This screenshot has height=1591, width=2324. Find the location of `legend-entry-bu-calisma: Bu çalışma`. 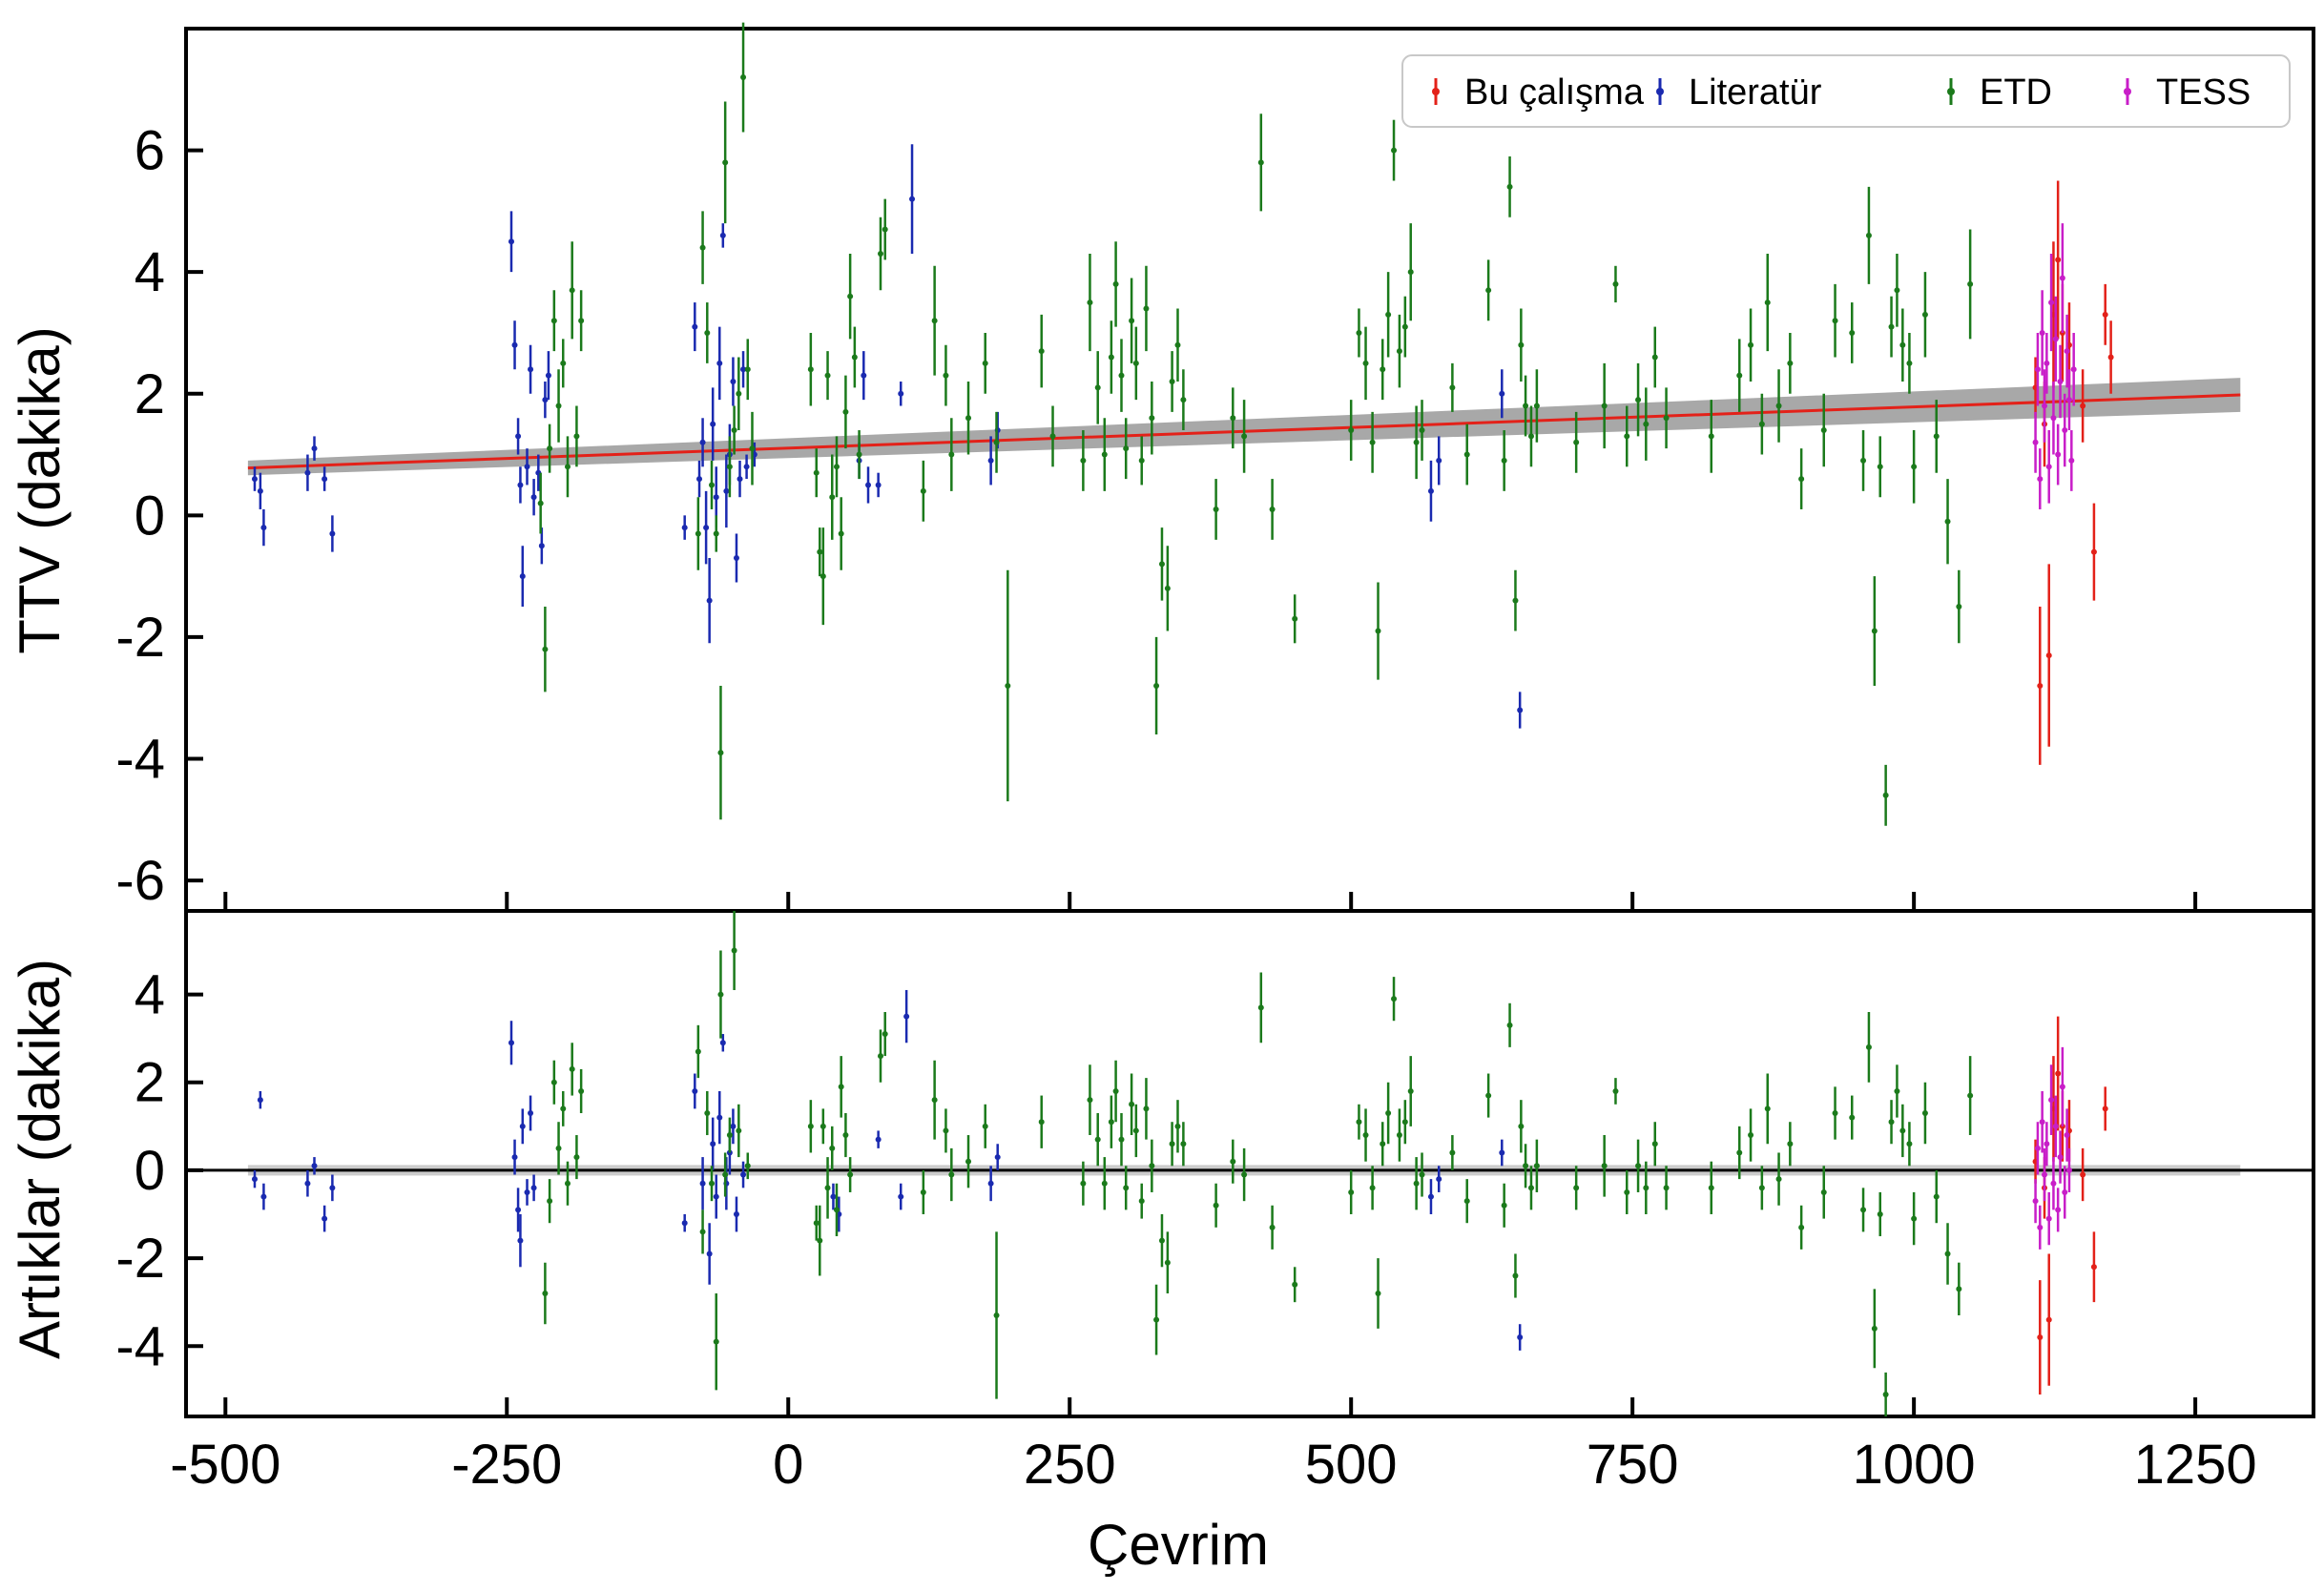

legend-entry-bu-calisma: Bu çalışma is located at coordinates (1538, 92).